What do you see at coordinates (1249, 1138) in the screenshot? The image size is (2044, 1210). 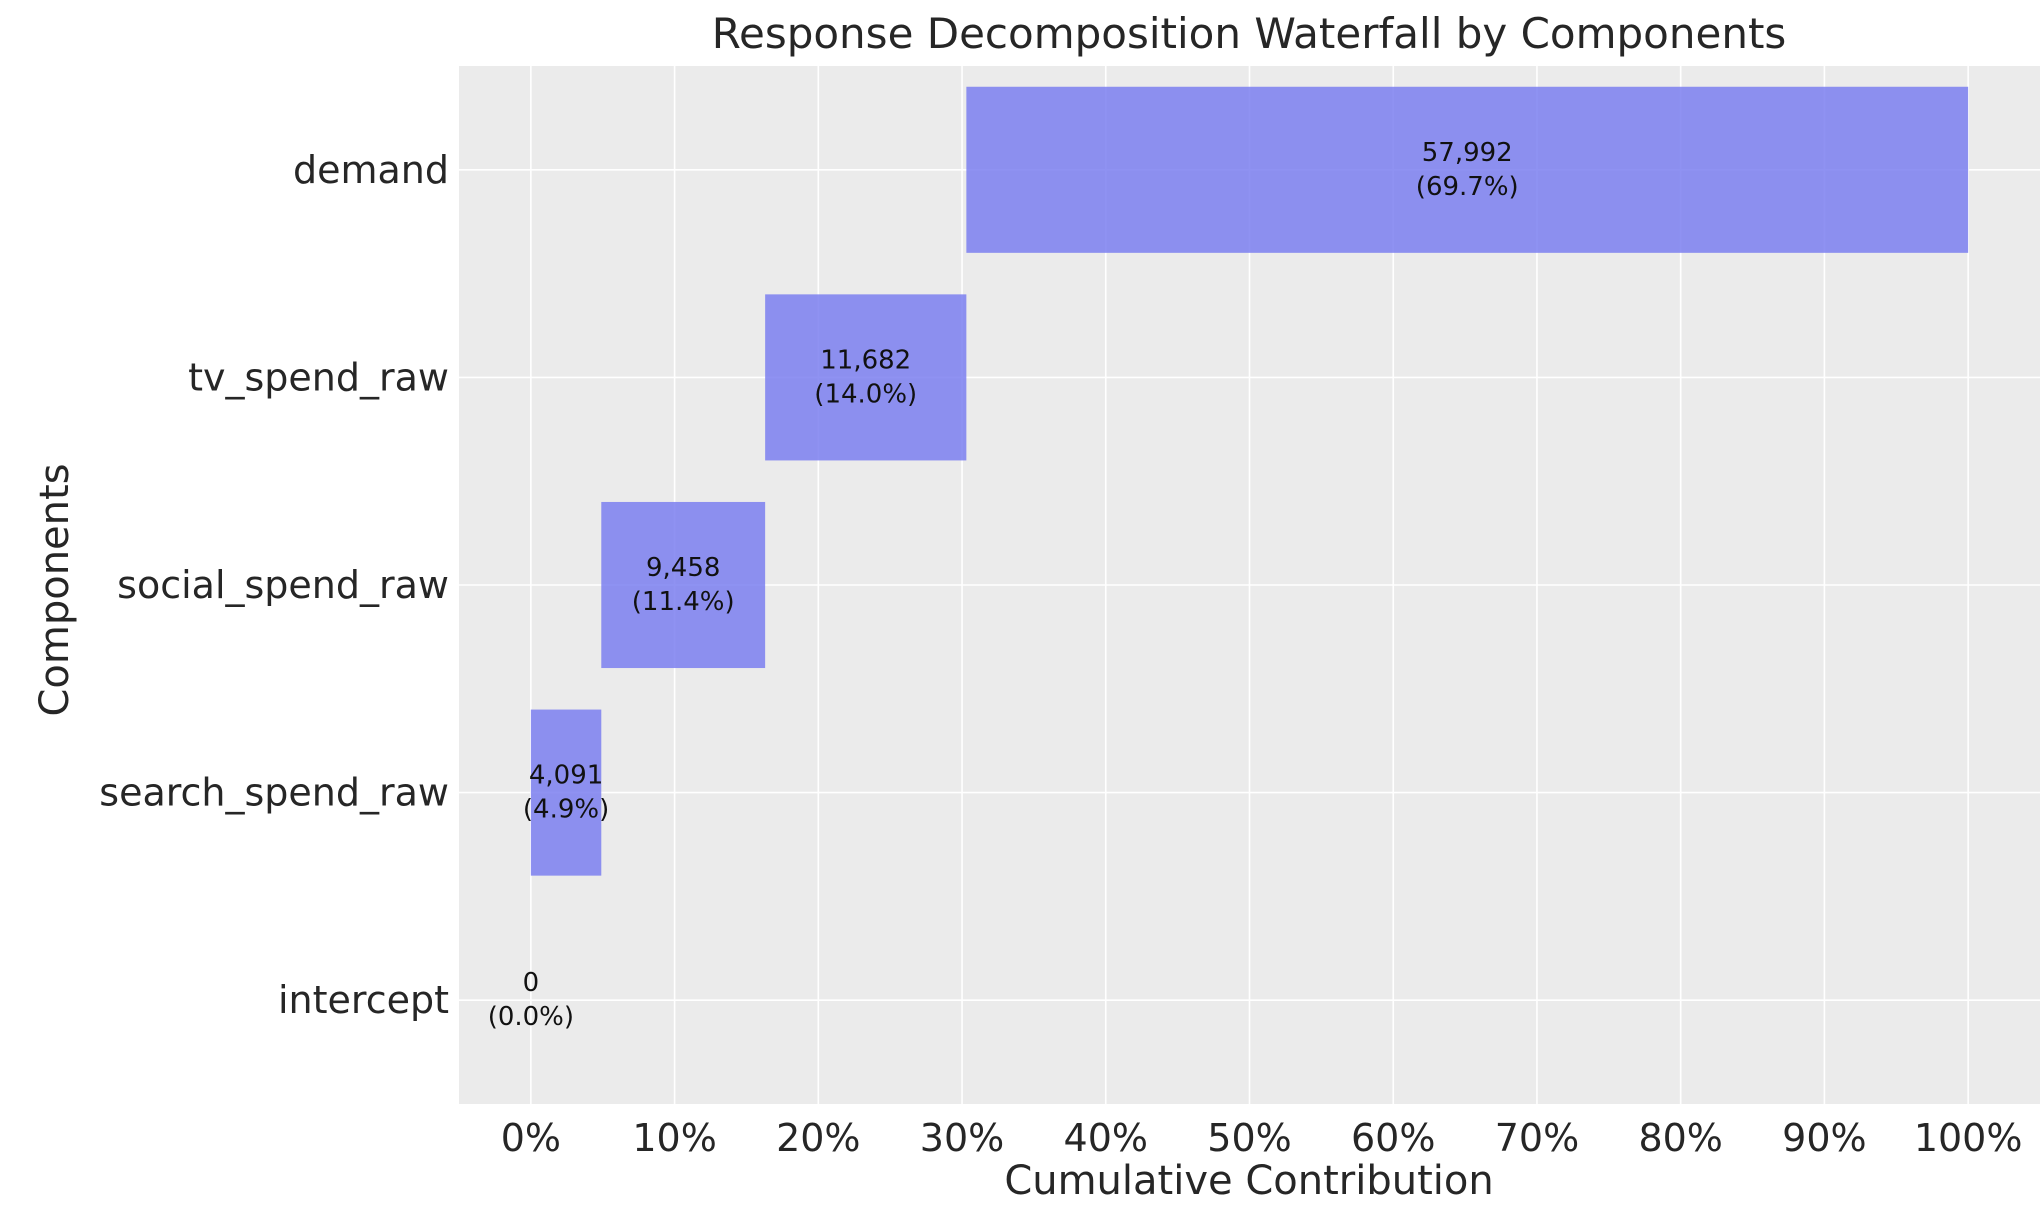 I see `x-tick-label: 50%` at bounding box center [1249, 1138].